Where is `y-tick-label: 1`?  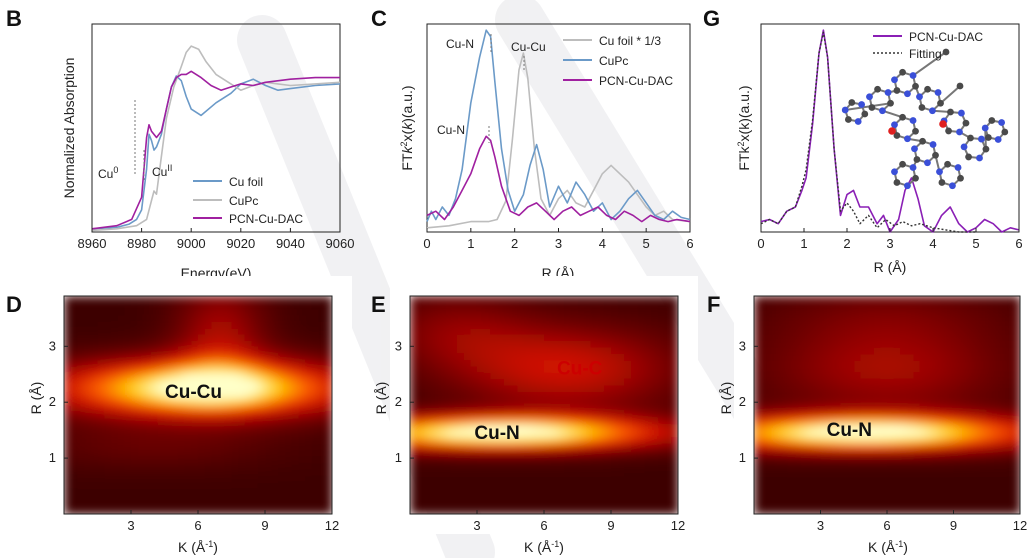 y-tick-label: 1 is located at coordinates (398, 457).